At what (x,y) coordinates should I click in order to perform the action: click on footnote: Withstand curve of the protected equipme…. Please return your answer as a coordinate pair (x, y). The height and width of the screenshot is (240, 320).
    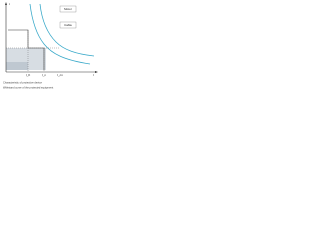
    Looking at the image, I should click on (28, 88).